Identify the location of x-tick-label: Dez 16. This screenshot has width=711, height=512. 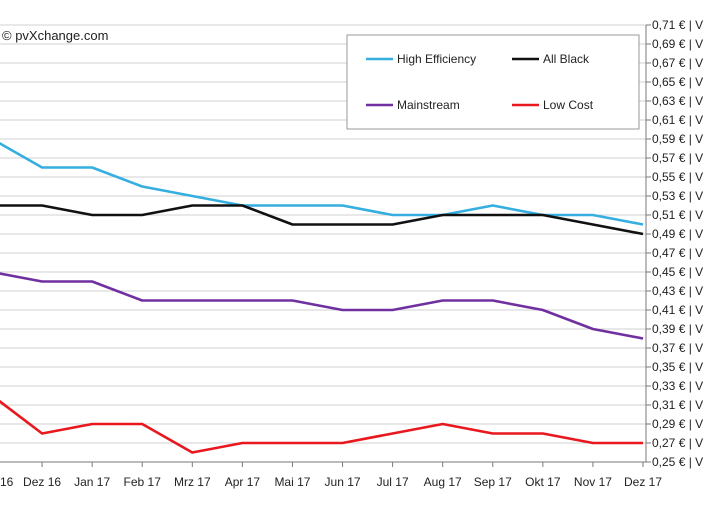
(42, 482).